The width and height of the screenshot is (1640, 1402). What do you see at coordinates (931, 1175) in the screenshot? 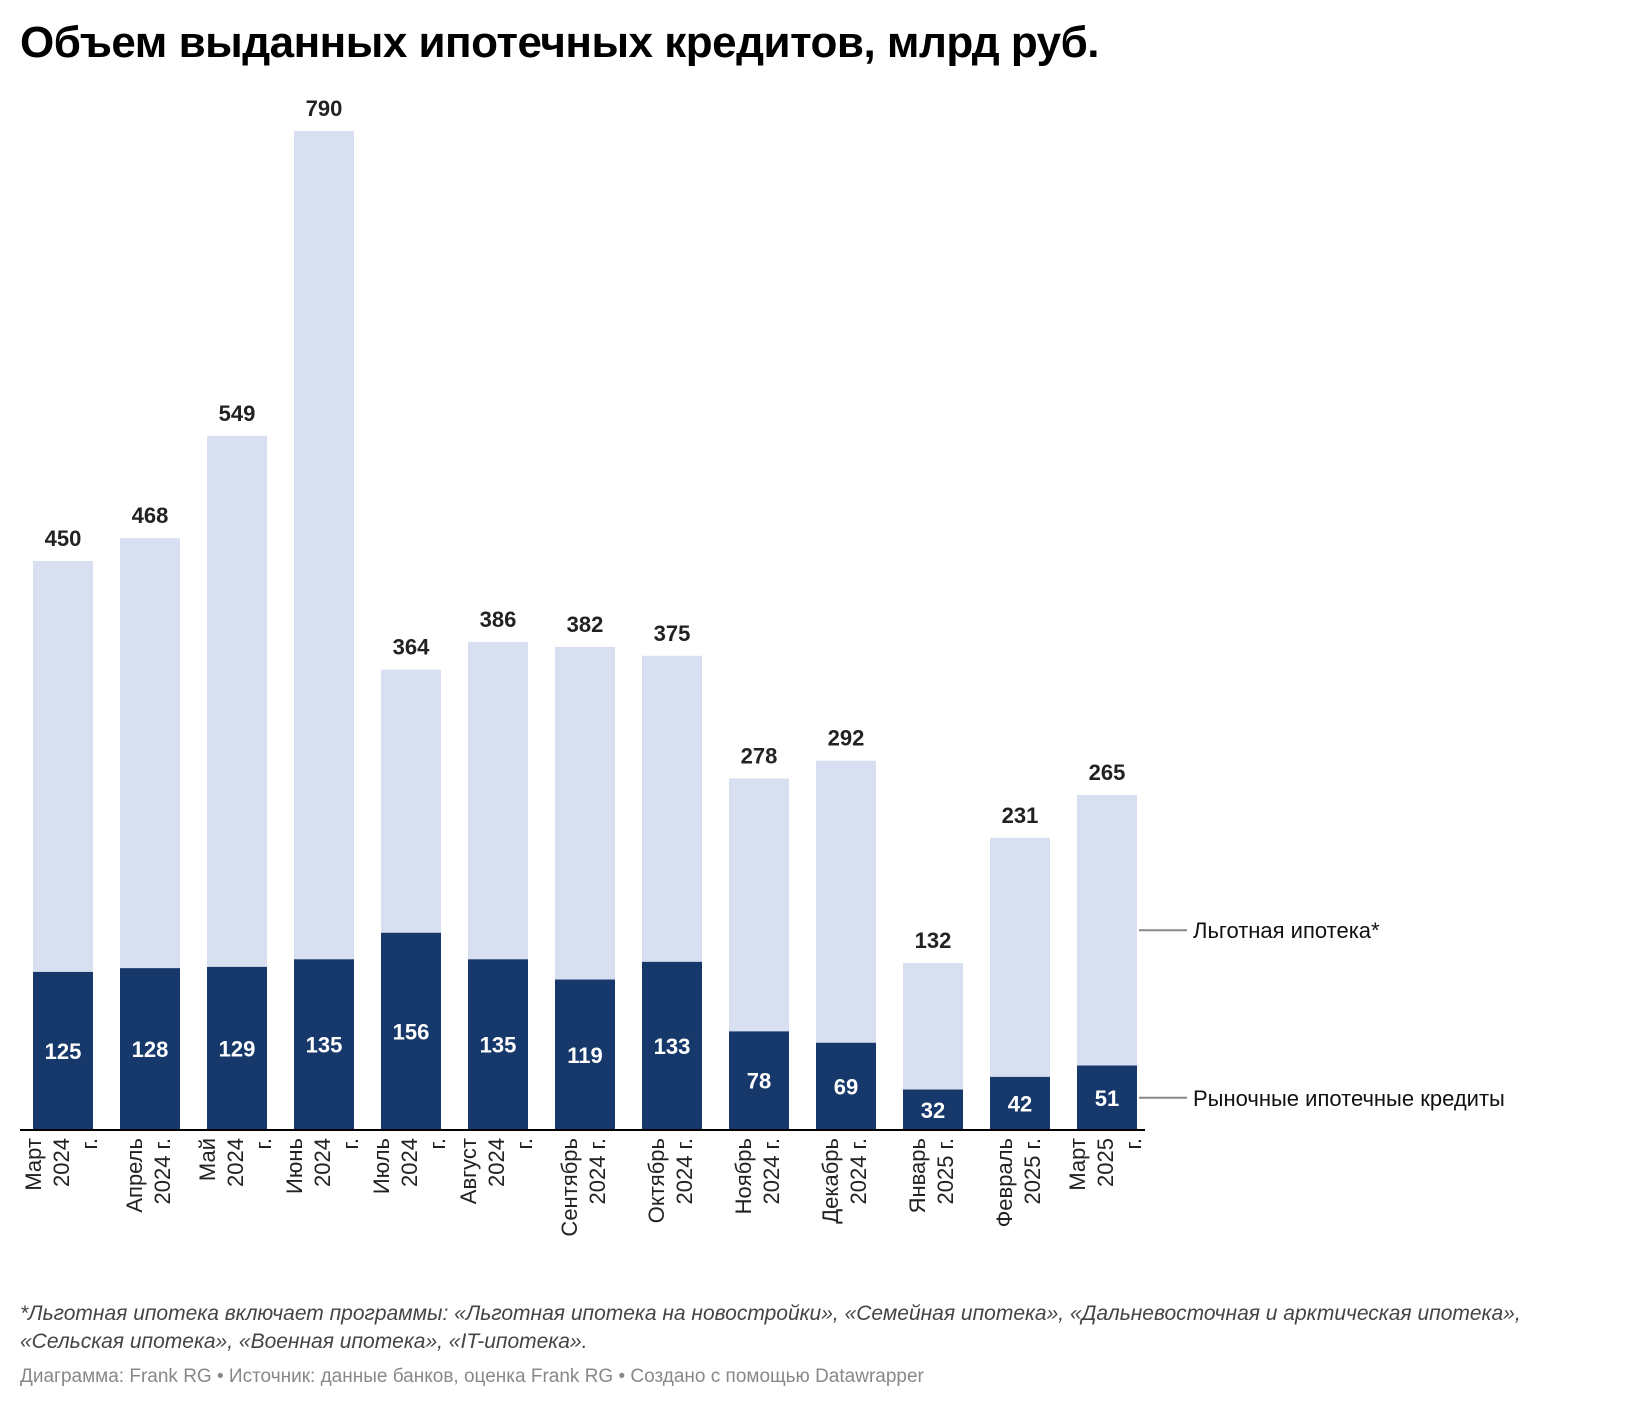
I see `x-tick-label: Январь 2025 г.` at bounding box center [931, 1175].